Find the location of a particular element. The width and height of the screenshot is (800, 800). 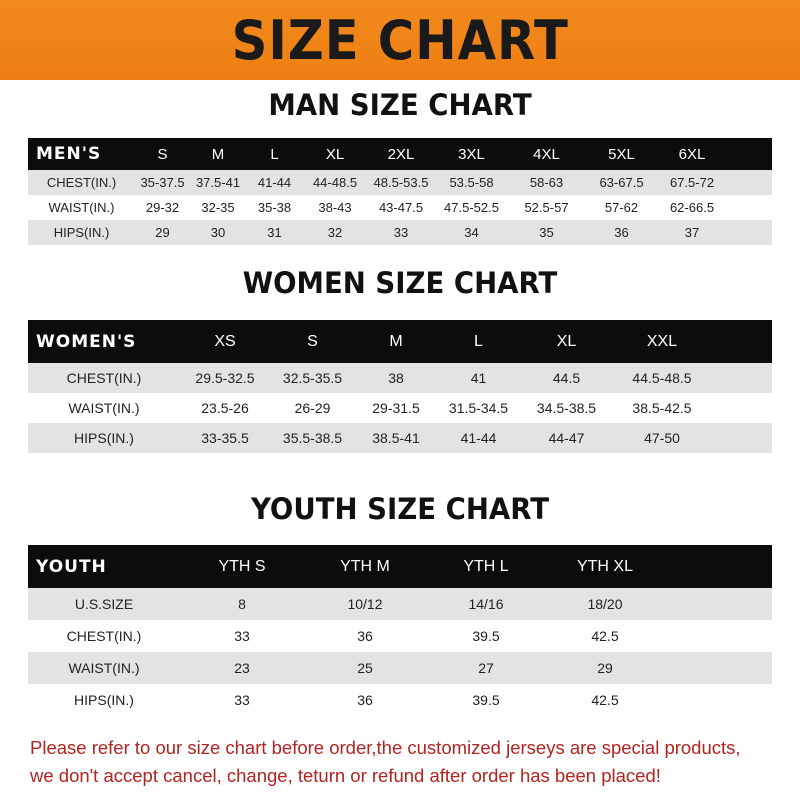

cell: 44-48.5 is located at coordinates (335, 182).